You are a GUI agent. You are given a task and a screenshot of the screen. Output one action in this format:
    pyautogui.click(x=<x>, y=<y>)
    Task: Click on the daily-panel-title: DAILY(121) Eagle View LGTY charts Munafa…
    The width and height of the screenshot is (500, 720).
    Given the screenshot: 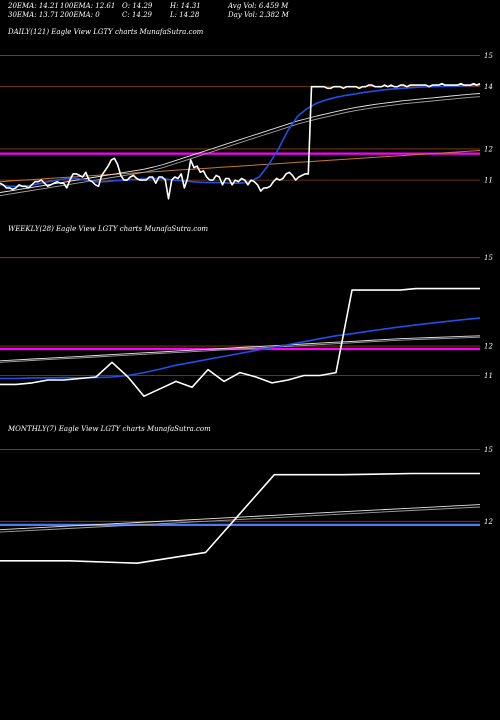 What is the action you would take?
    pyautogui.click(x=106, y=32)
    